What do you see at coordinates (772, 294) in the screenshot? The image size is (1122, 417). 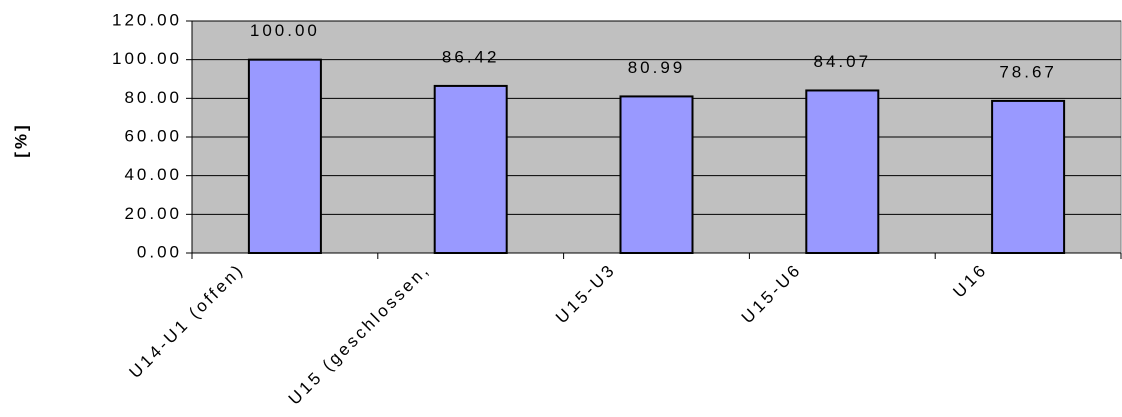 I see `x-tick-label: U15-U6` at bounding box center [772, 294].